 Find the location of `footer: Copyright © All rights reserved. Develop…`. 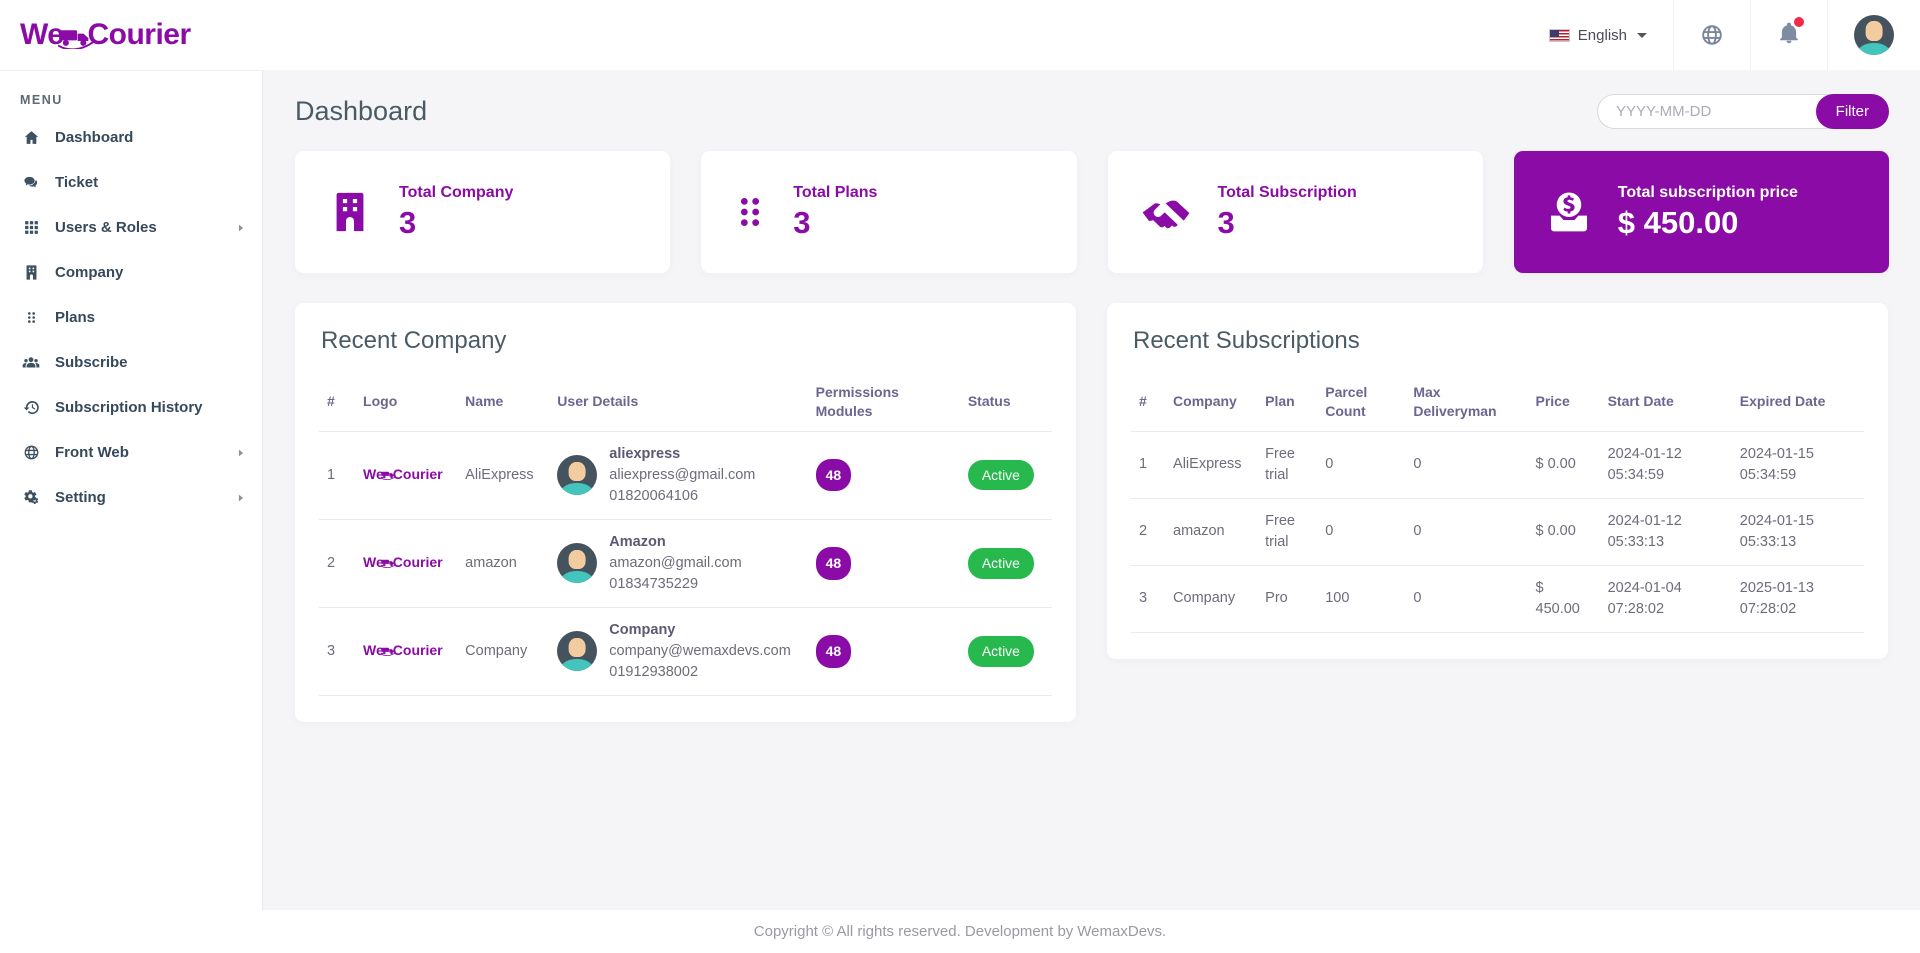

footer: Copyright © All rights reserved. Develop… is located at coordinates (960, 931).